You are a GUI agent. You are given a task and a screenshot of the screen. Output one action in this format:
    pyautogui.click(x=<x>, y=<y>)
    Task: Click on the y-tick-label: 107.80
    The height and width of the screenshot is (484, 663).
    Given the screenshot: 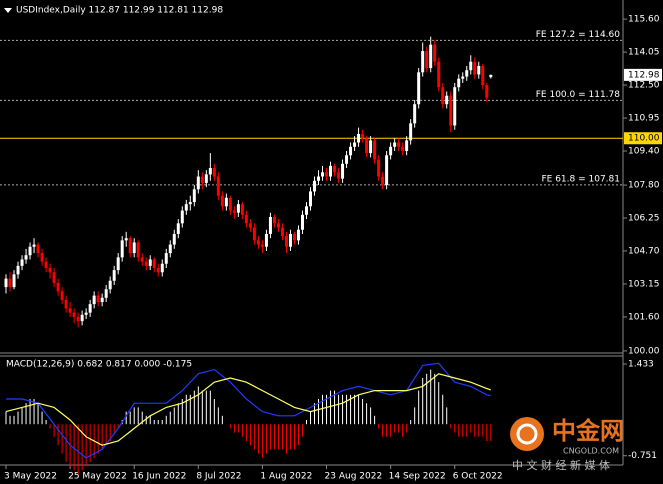 What is the action you would take?
    pyautogui.click(x=644, y=186)
    